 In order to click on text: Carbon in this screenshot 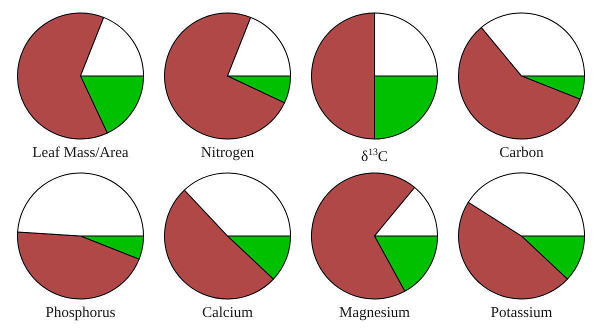, I will do `click(521, 153)`.